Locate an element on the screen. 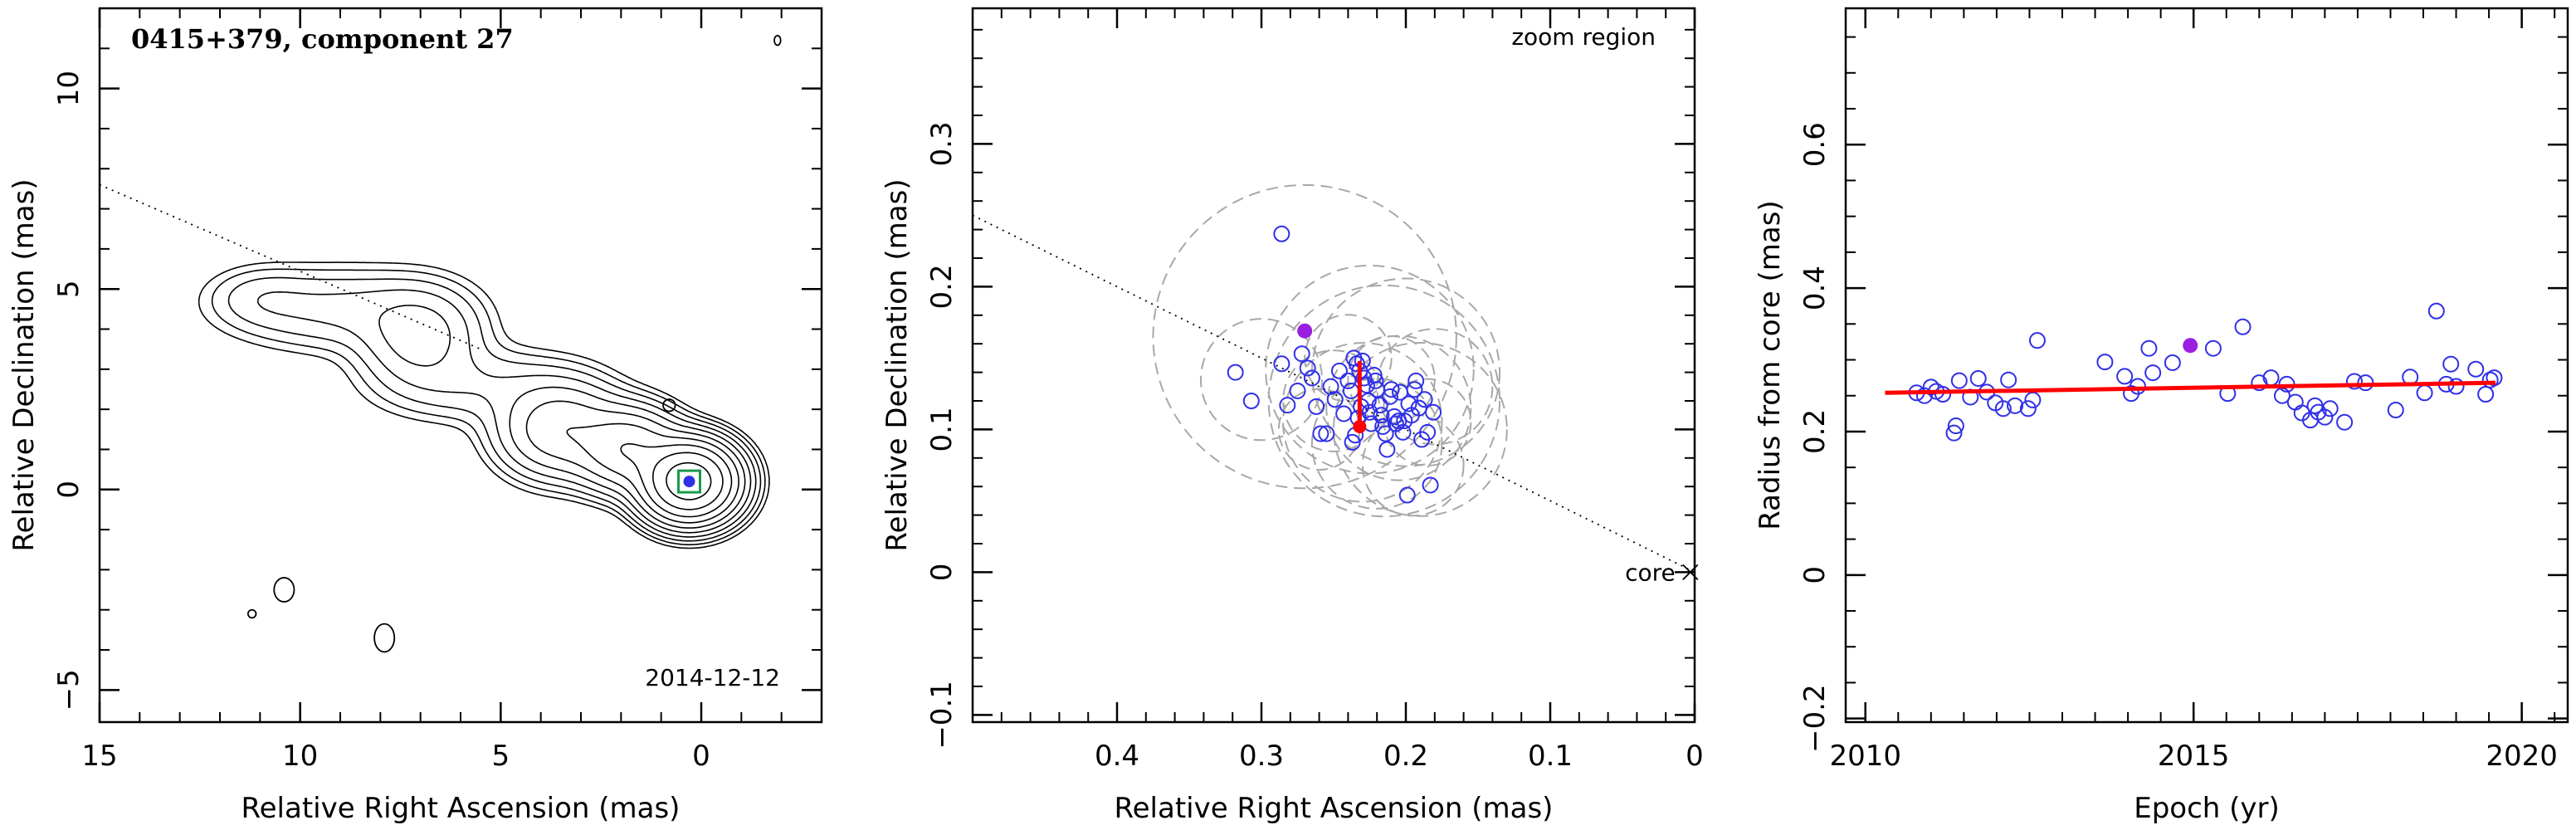  contour-lines is located at coordinates (484, 405).